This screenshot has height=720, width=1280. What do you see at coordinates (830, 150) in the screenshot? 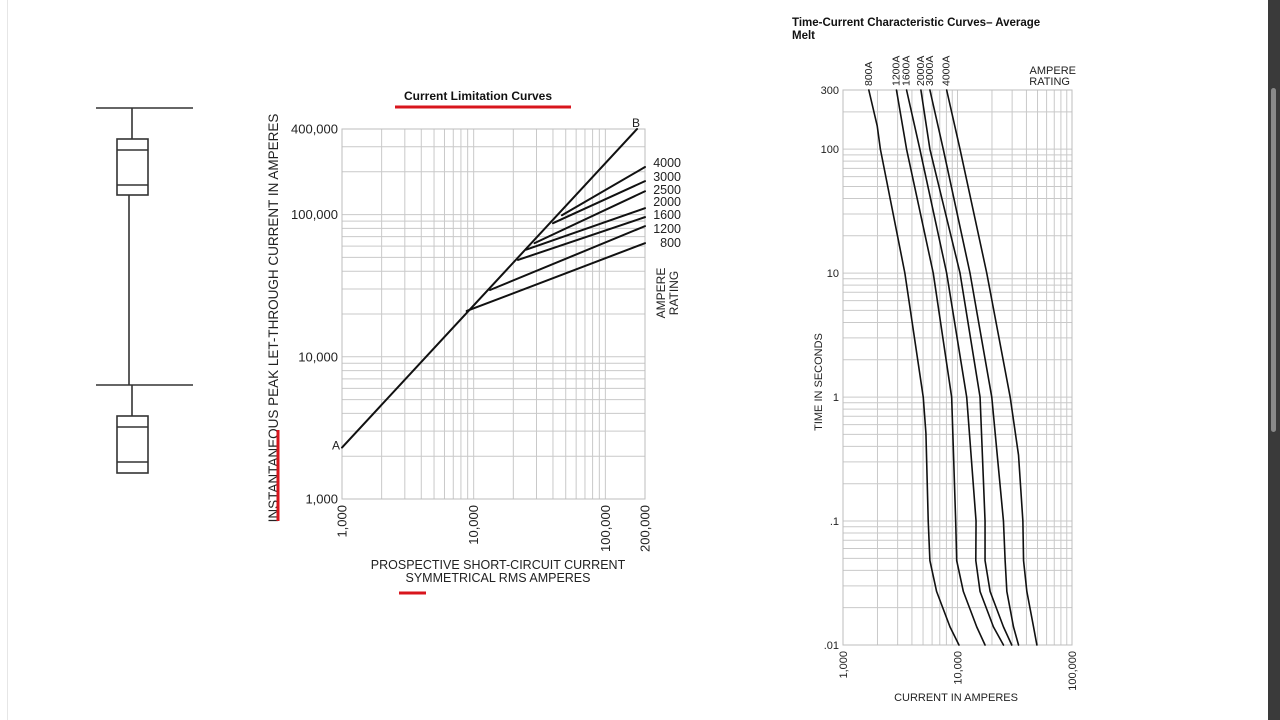
I see `y-tick-label: 100` at bounding box center [830, 150].